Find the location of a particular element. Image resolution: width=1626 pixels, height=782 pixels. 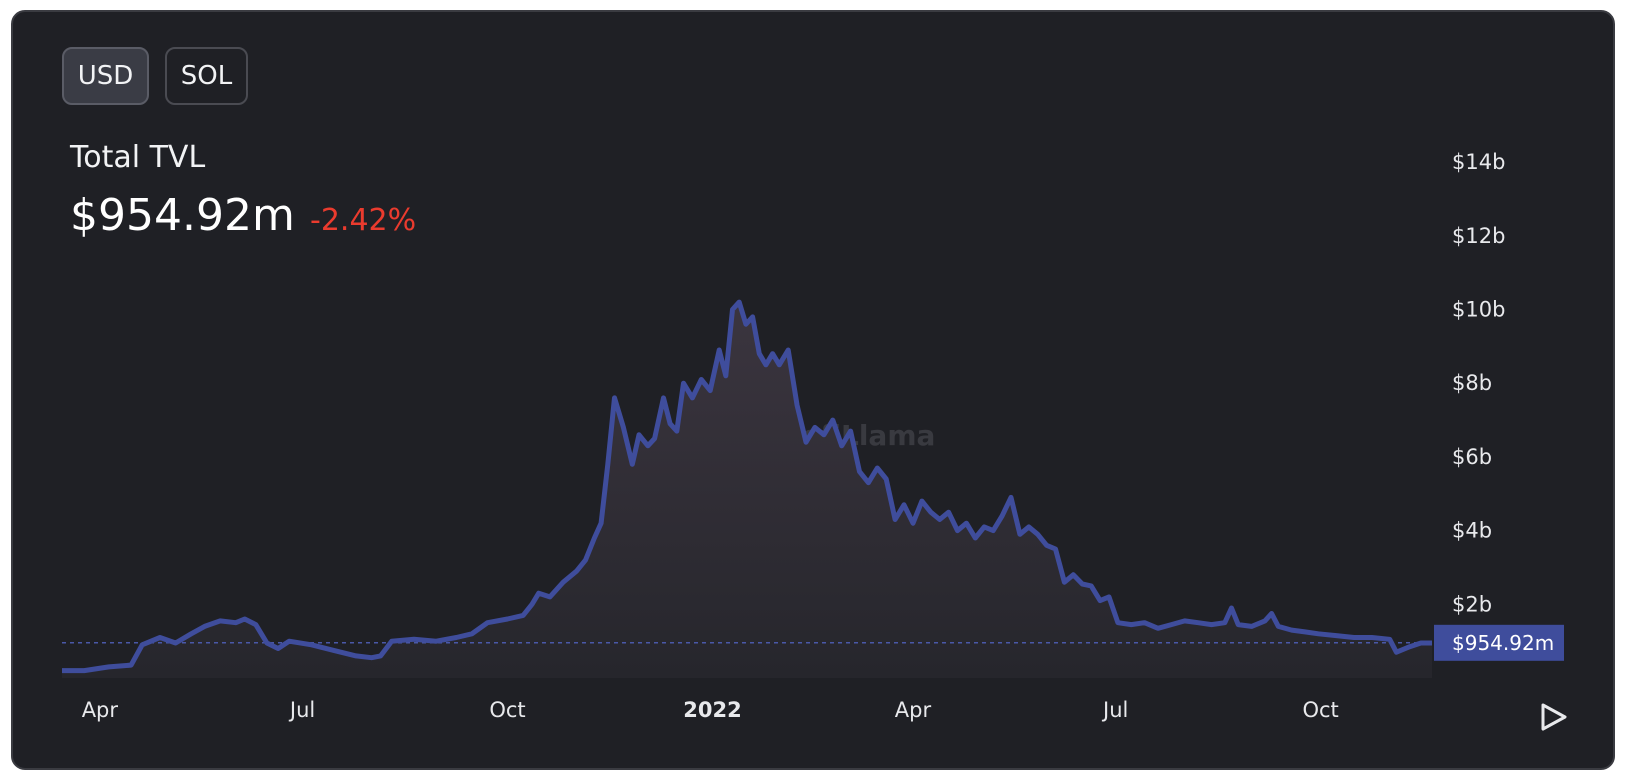

y-tick-label: $8b is located at coordinates (1472, 383).